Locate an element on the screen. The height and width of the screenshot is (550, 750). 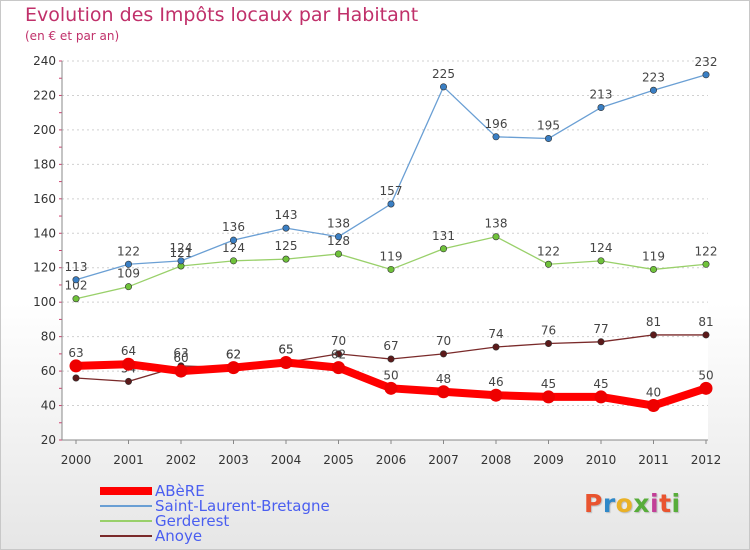
y-tick-label: 160 is located at coordinates (44, 199).